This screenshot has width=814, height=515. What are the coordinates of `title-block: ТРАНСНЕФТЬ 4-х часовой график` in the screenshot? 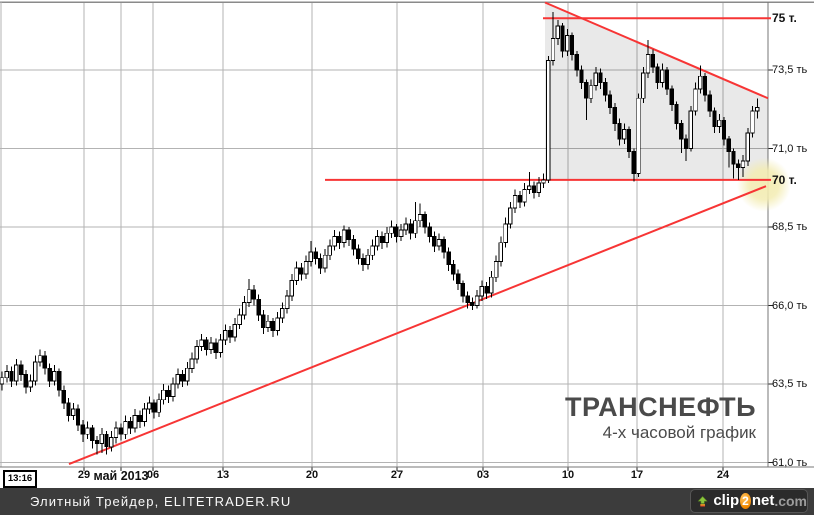 It's located at (660, 418).